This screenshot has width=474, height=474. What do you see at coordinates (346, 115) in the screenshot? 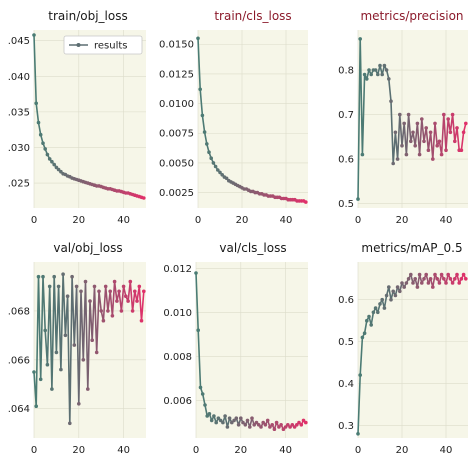
I see `y-tick-label: 0.7` at bounding box center [346, 115].